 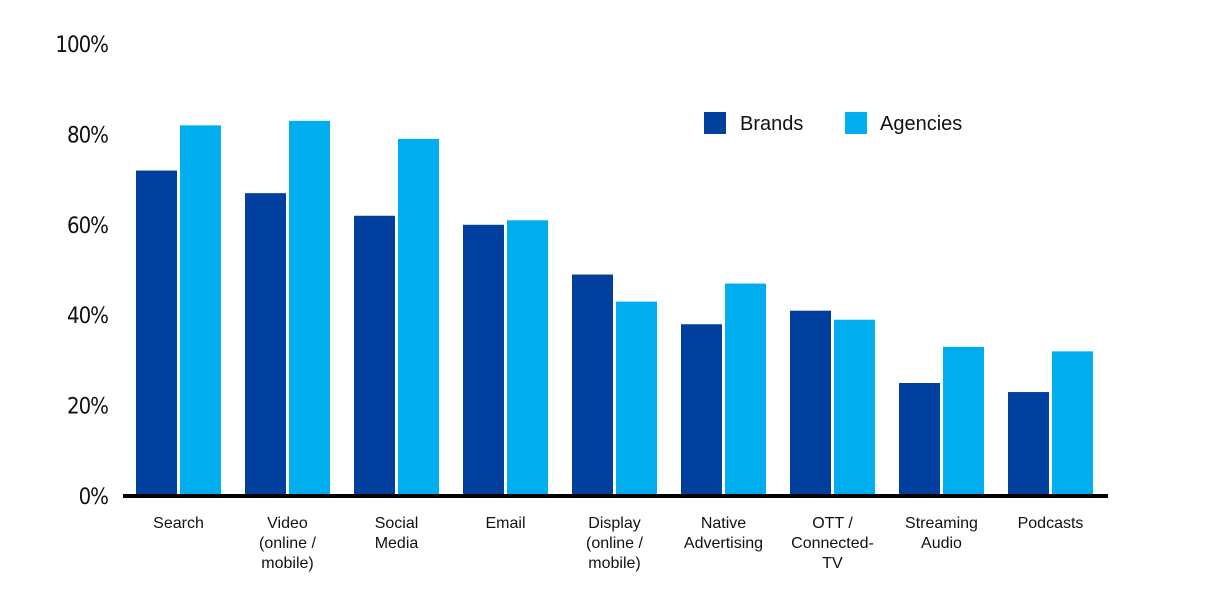 I want to click on x-tick-label: Display (online / mobile), so click(x=614, y=543).